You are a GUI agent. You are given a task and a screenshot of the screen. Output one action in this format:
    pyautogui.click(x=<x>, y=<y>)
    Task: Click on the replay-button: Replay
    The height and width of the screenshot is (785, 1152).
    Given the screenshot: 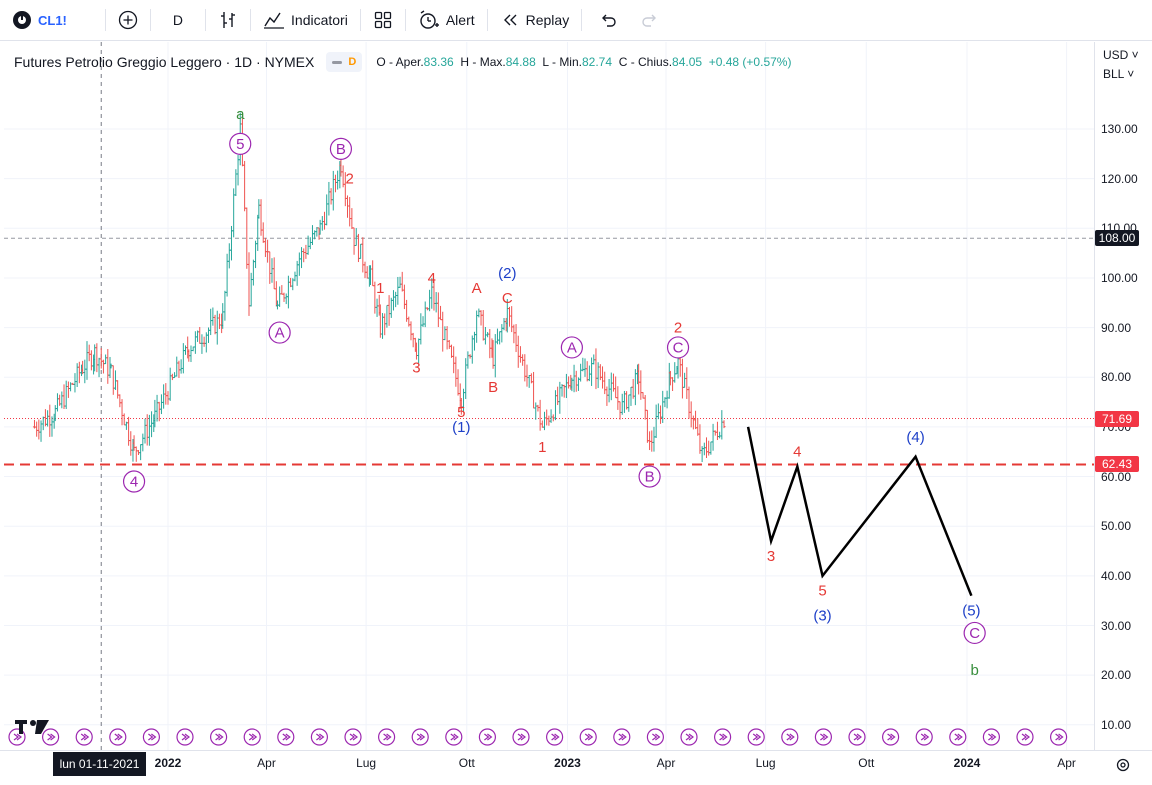 What is the action you would take?
    pyautogui.click(x=535, y=20)
    